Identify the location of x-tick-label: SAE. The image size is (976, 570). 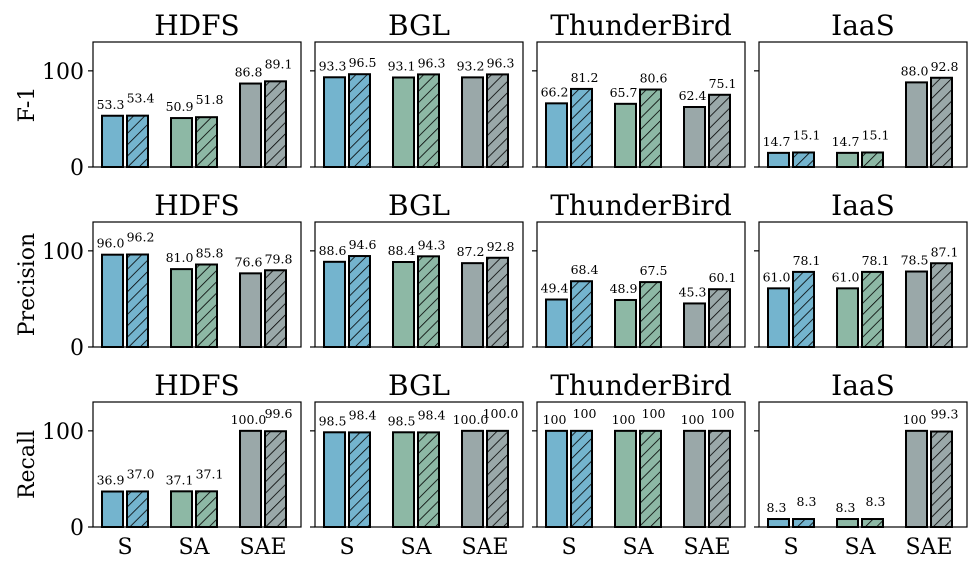
(928, 547).